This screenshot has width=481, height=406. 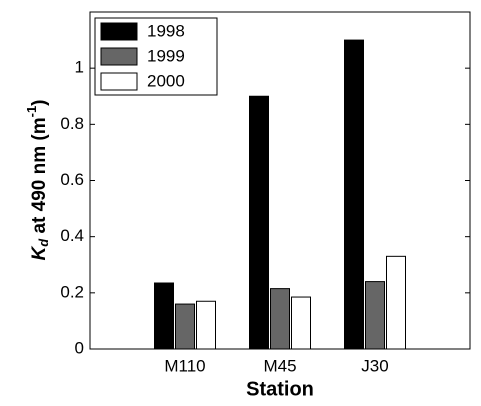 I want to click on y-tick-label: 0.8, so click(x=72, y=123).